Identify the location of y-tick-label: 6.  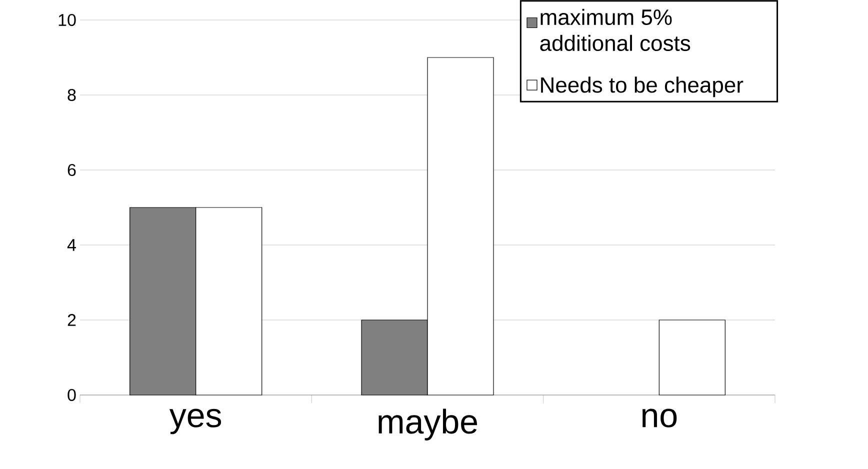
(72, 170).